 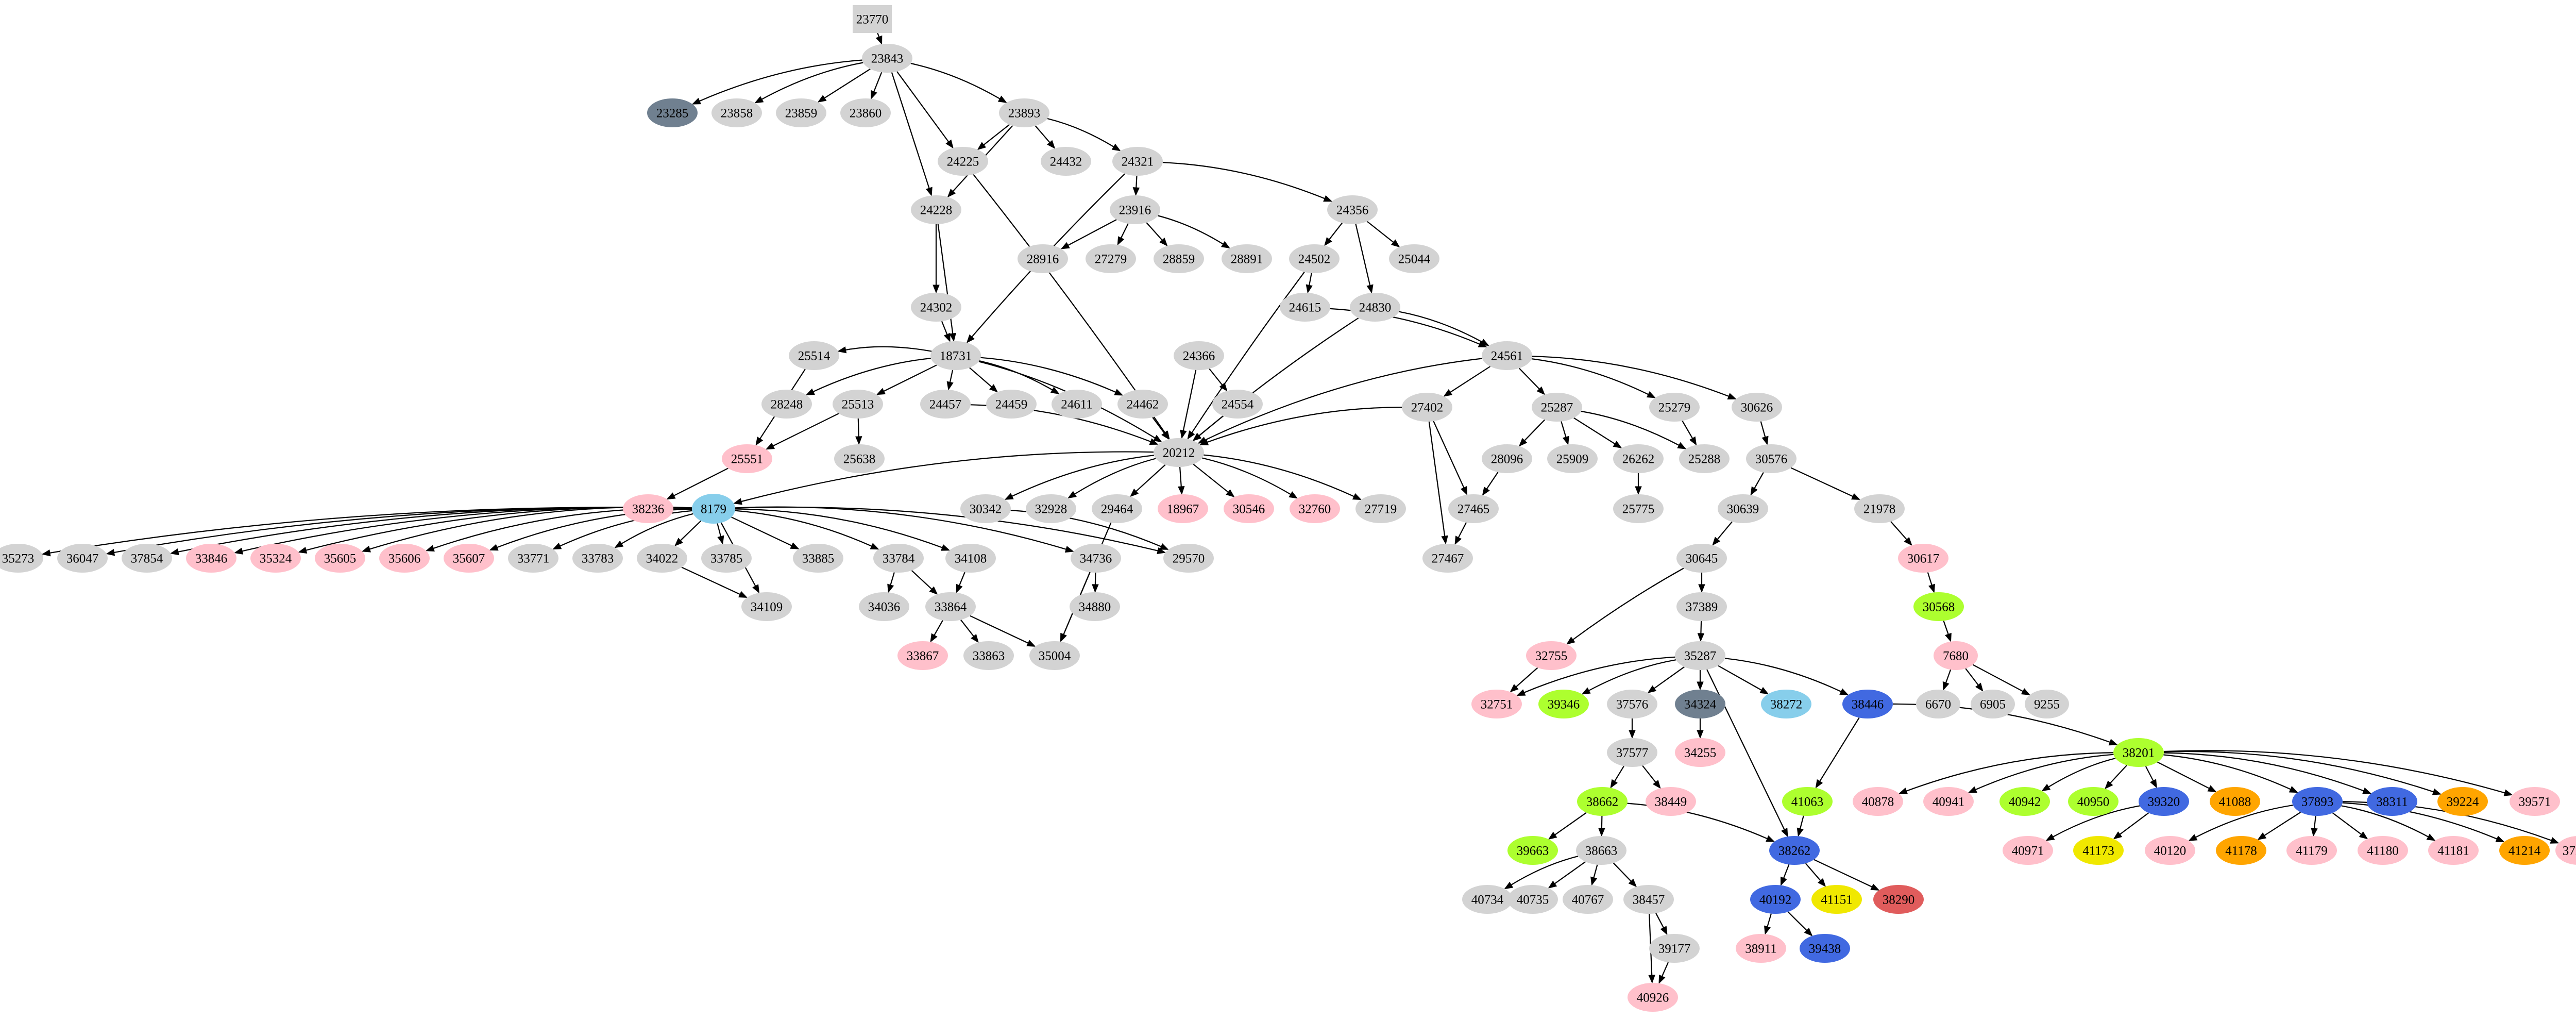 What do you see at coordinates (1743, 509) in the screenshot?
I see `graph-node-30639: 30639` at bounding box center [1743, 509].